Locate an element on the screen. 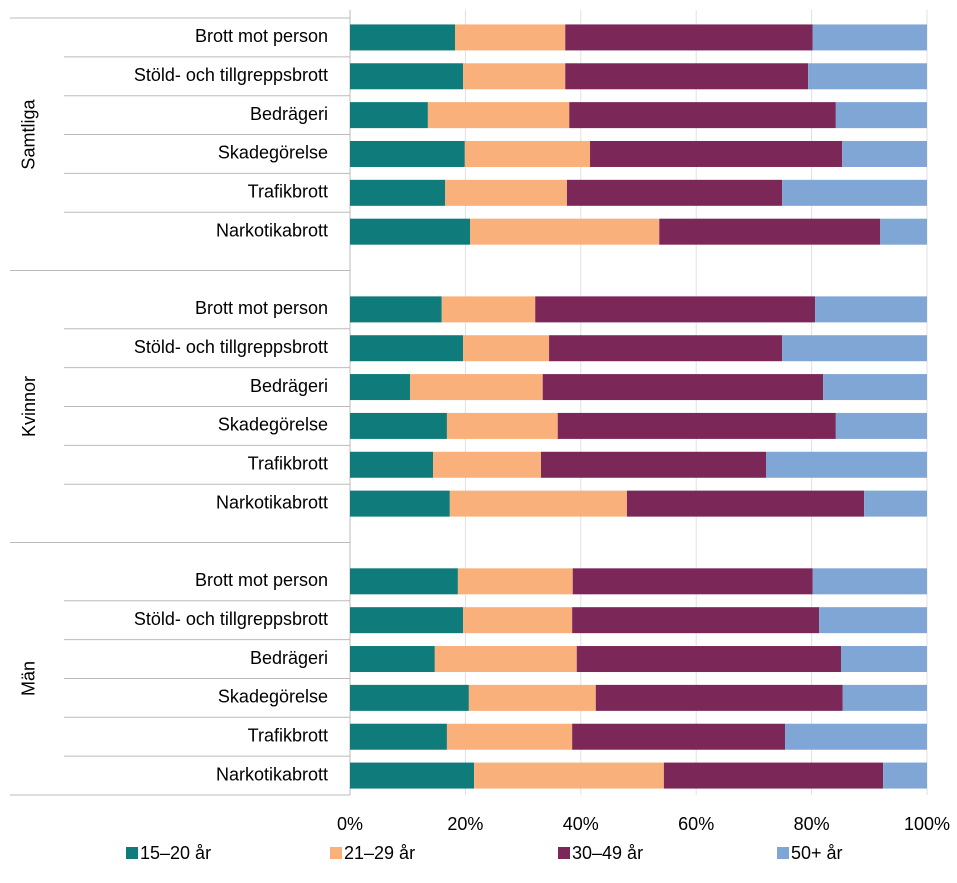  legend-label: 21–29 år is located at coordinates (379, 853).